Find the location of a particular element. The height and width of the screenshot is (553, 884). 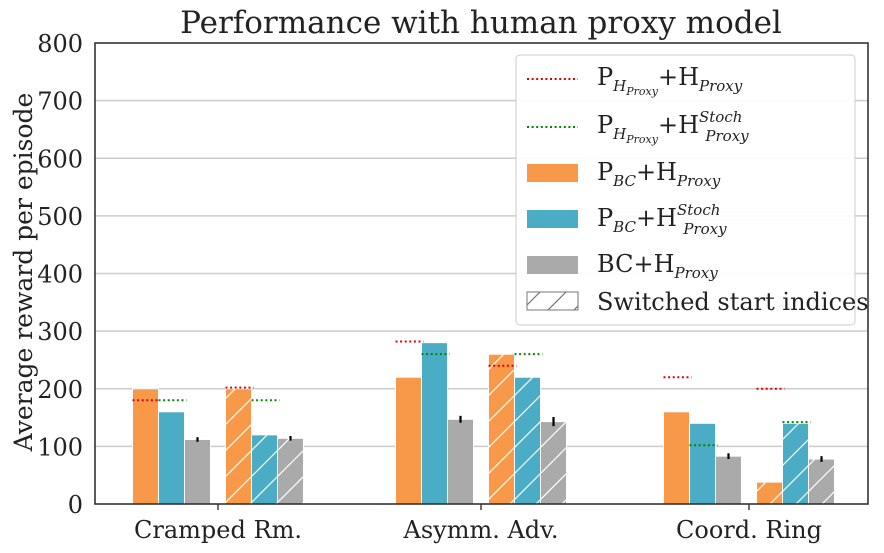

reference-markers is located at coordinates (471, 393).